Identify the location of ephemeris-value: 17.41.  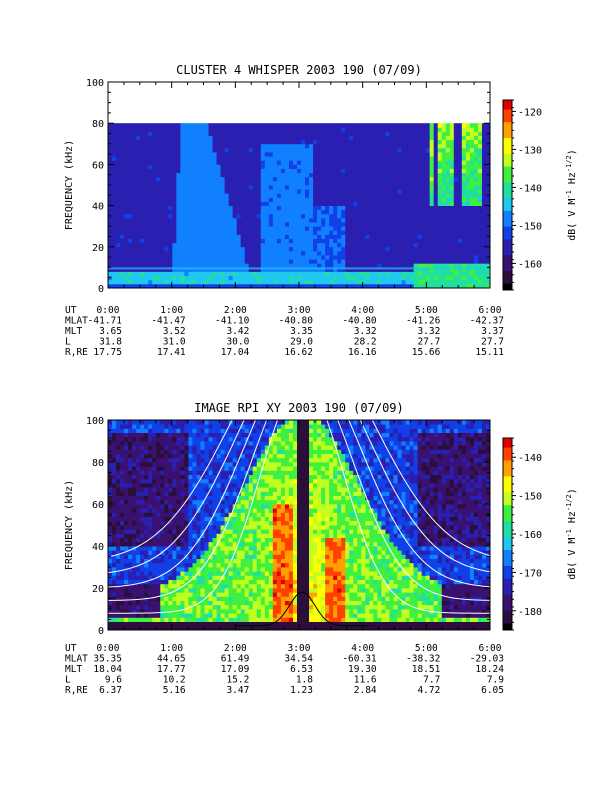
(171, 352).